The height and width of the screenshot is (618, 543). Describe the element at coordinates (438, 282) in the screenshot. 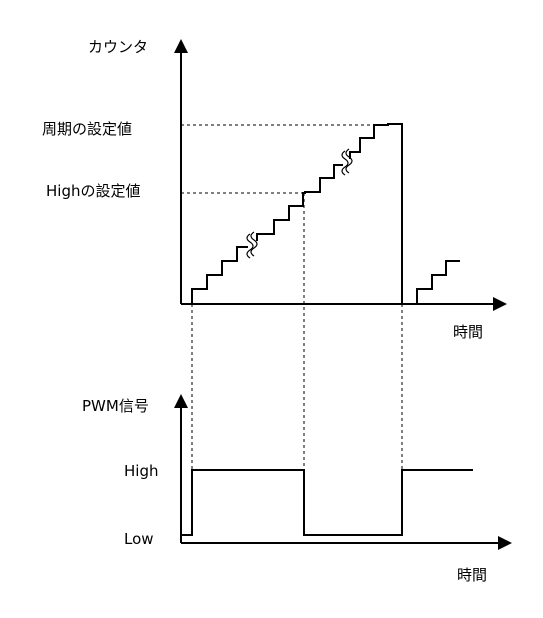

I see `counter-staircase-second-cycle` at that location.